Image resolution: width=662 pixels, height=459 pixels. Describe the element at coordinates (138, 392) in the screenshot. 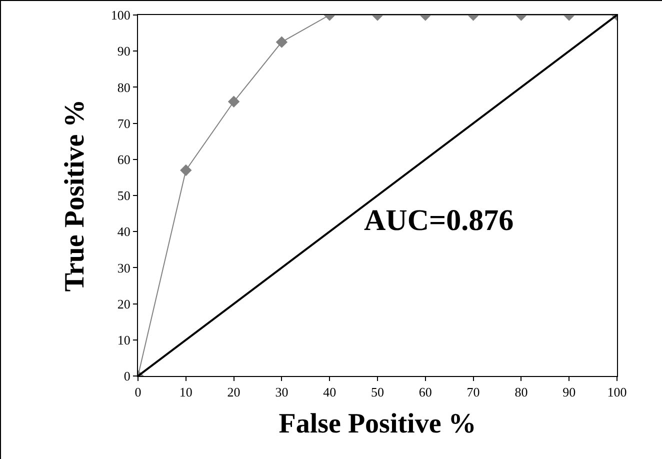

I see `x-tick-label: 0` at that location.